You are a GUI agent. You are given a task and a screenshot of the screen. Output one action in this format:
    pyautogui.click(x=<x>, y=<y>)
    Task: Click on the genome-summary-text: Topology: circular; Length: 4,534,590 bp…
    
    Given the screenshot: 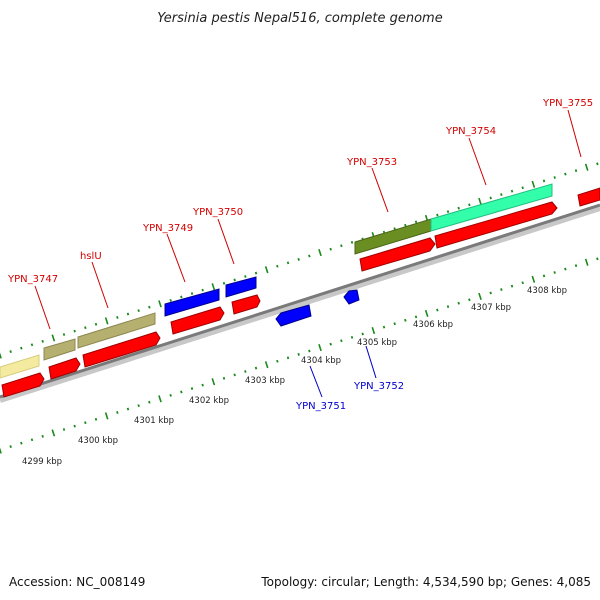 What is the action you would take?
    pyautogui.click(x=425, y=582)
    